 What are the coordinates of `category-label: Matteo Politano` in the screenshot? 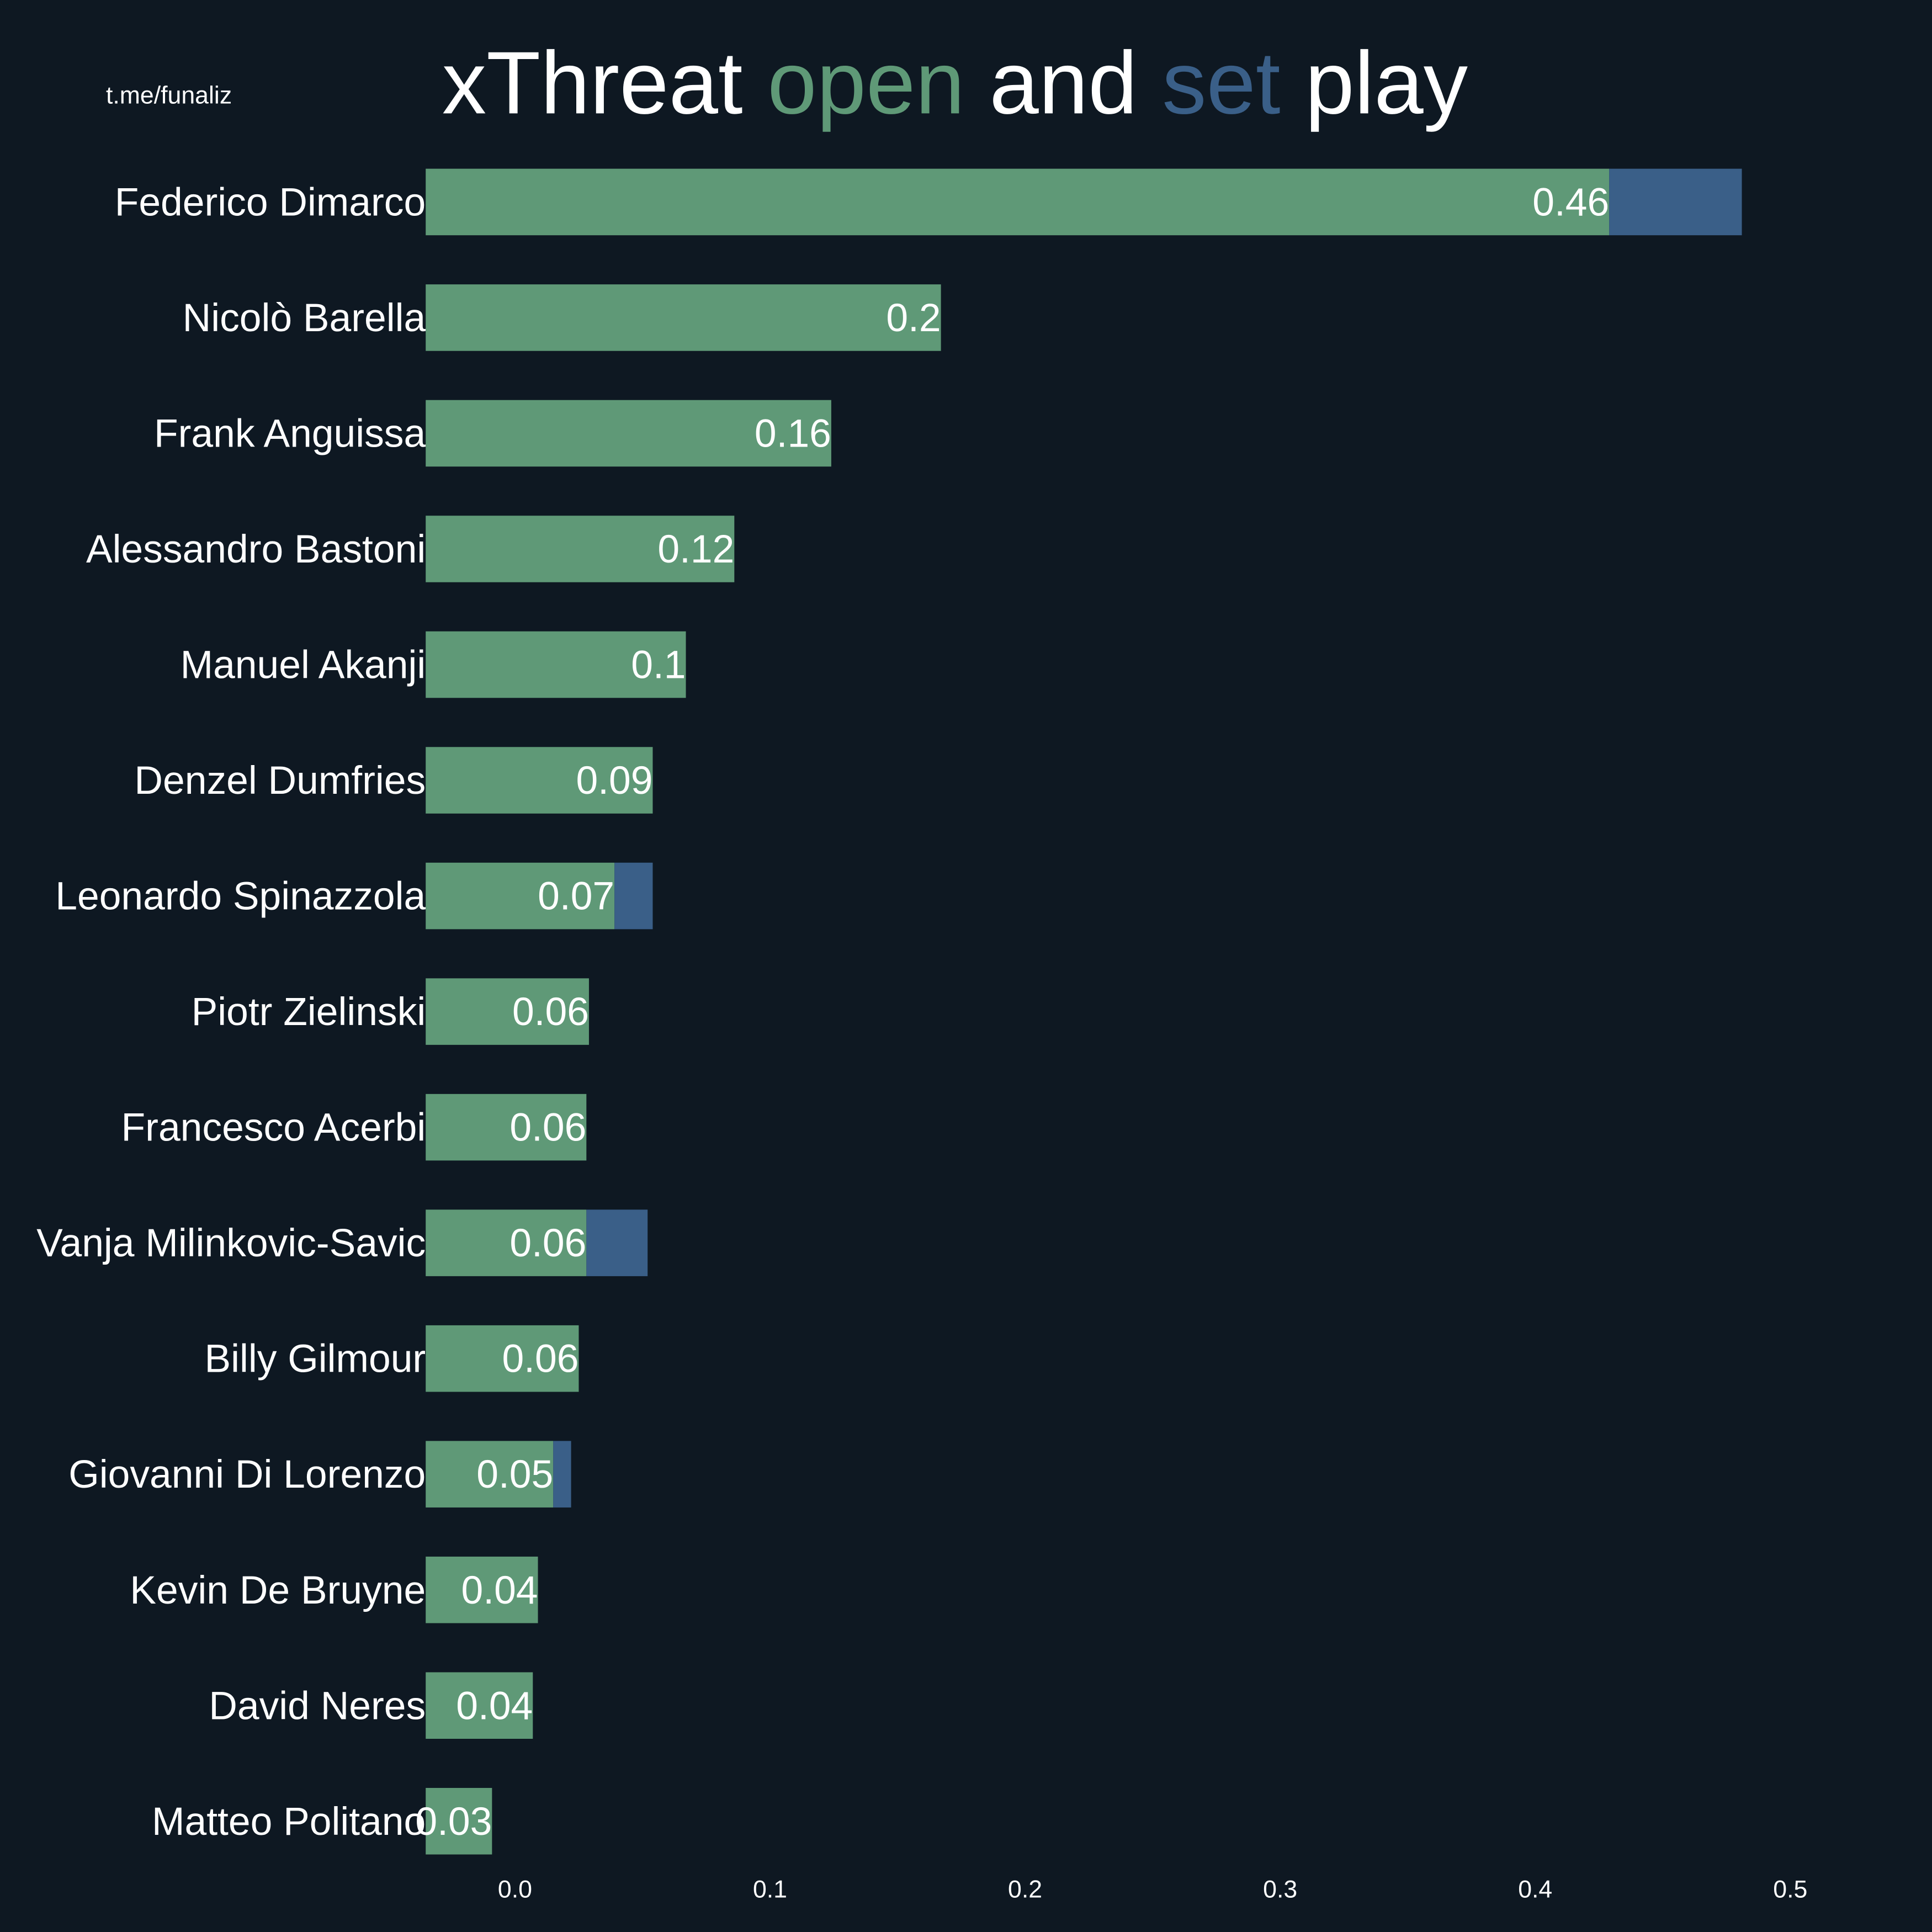 It's located at (289, 1822).